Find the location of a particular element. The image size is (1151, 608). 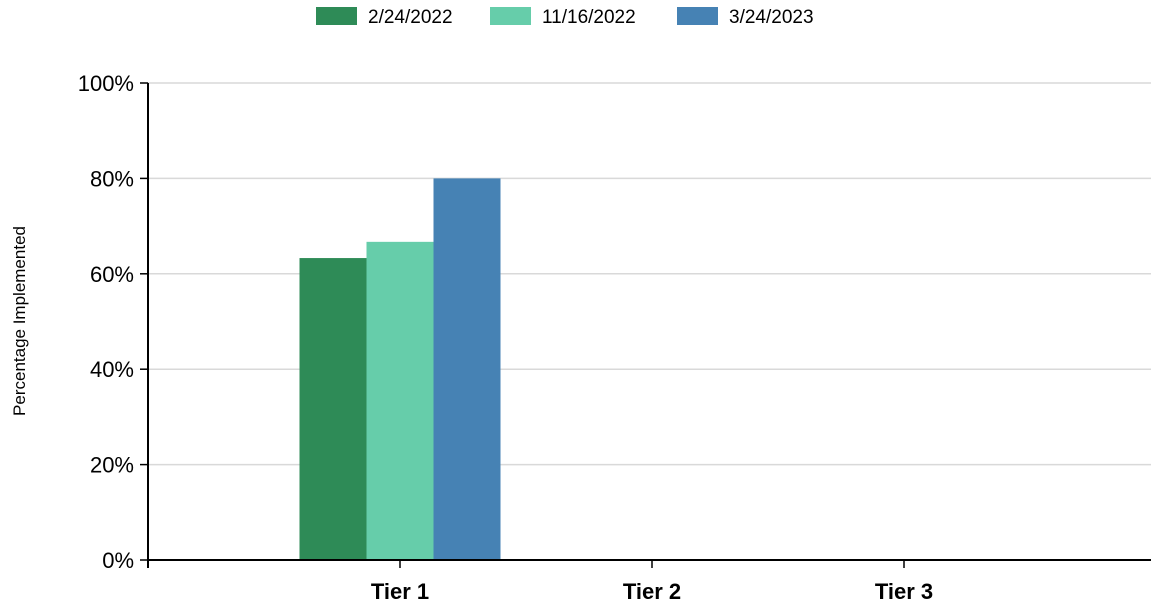

y-tick-label: 100% is located at coordinates (106, 83).